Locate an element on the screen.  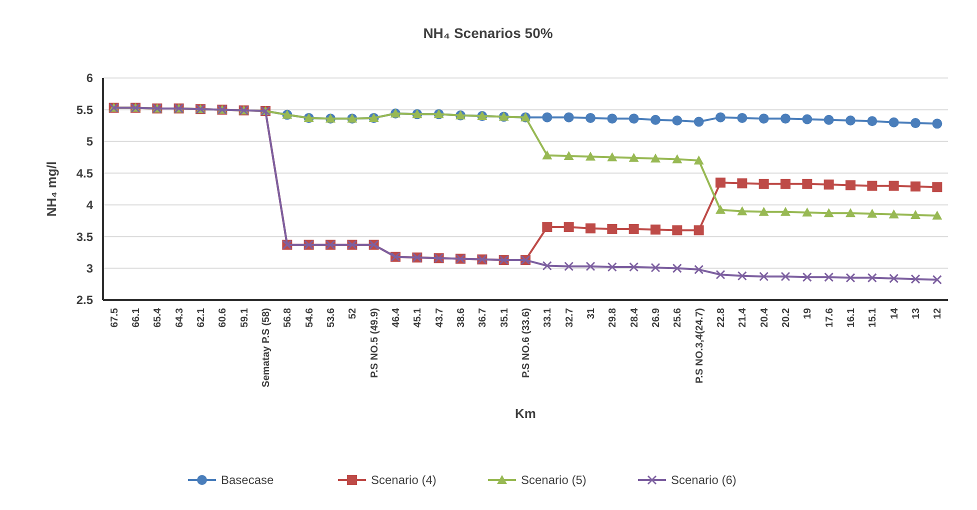
x-tick-label: 12 is located at coordinates (938, 314).